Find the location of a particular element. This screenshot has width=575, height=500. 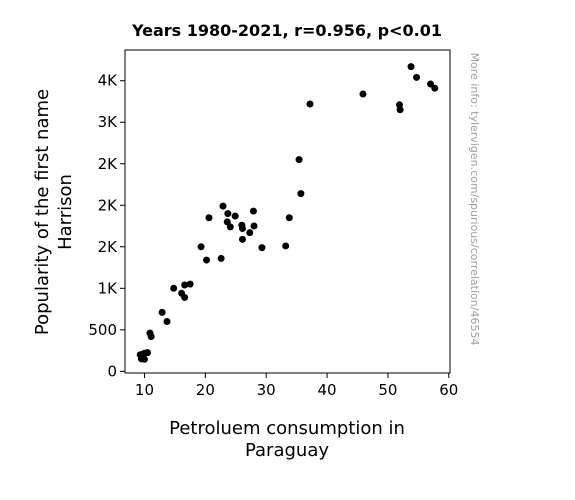

x-tick-label: 50 is located at coordinates (387, 390).